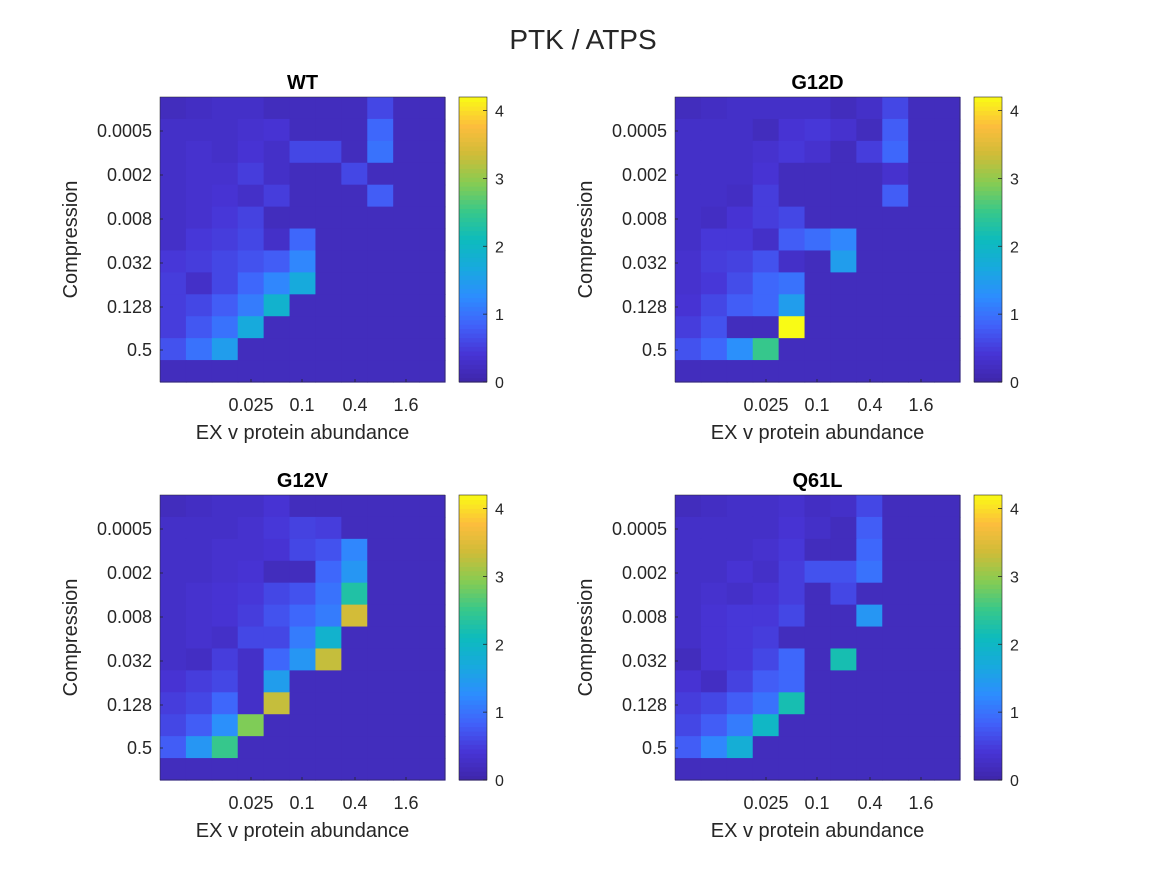 The width and height of the screenshot is (1167, 875). I want to click on colorbar-tick-label: 3, so click(499, 179).